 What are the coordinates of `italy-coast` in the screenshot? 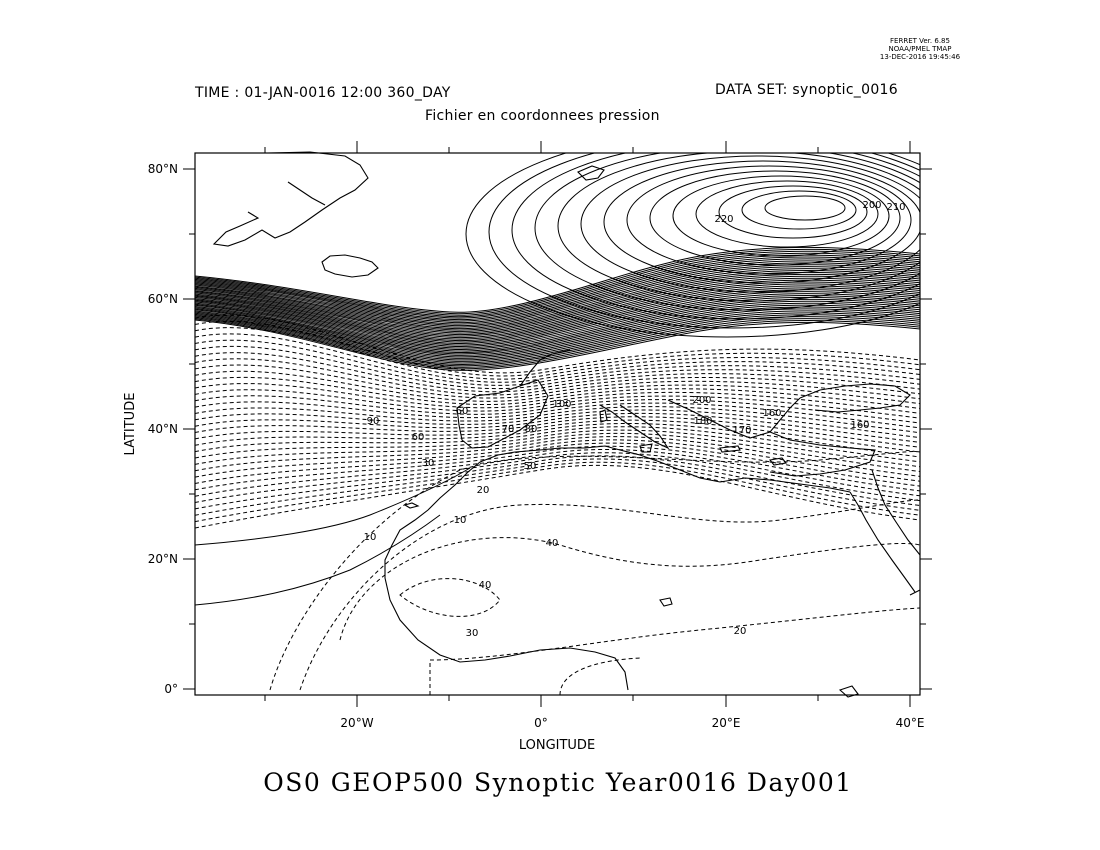 It's located at (634, 427).